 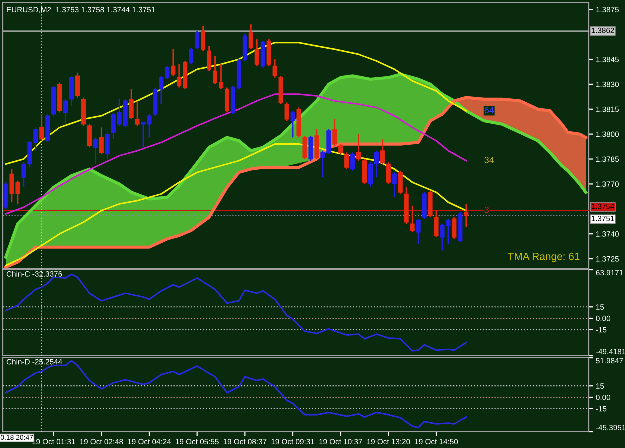 I want to click on text: 3, so click(x=486, y=210).